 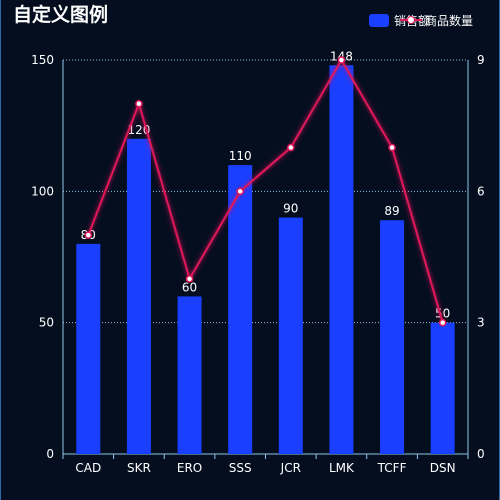 I want to click on x-tick-label: SSS, so click(x=240, y=468).